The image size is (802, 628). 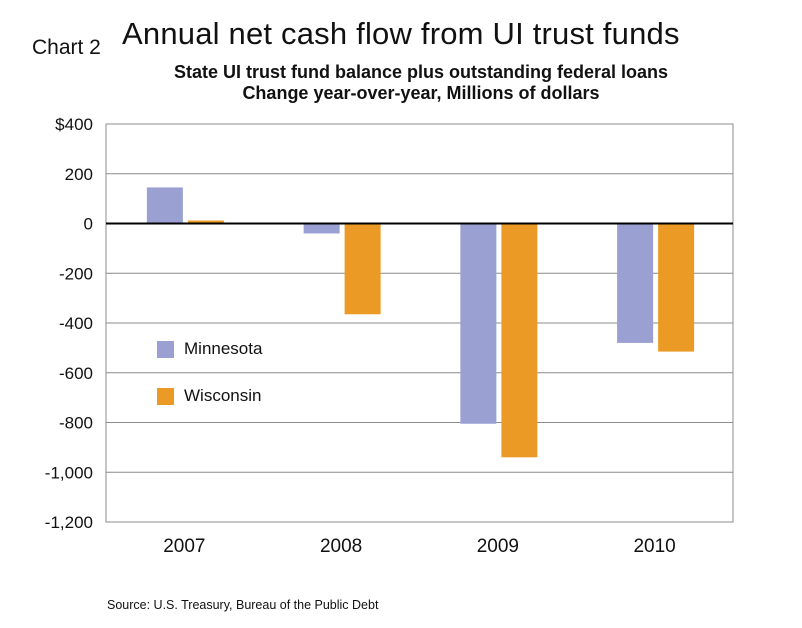 What do you see at coordinates (66, 47) in the screenshot?
I see `chart-number: Chart 2` at bounding box center [66, 47].